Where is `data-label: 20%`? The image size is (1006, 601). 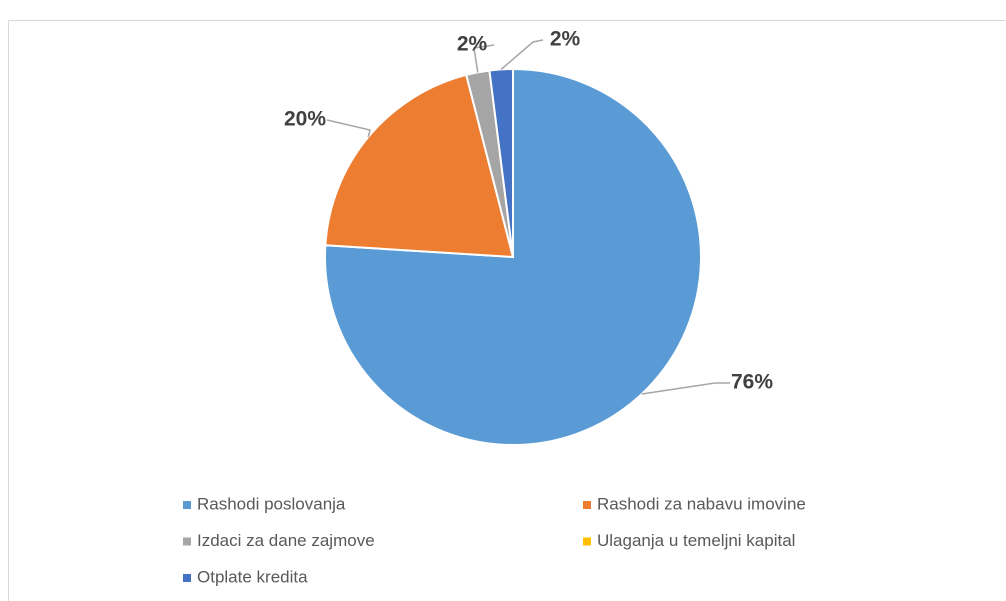
data-label: 20% is located at coordinates (305, 119).